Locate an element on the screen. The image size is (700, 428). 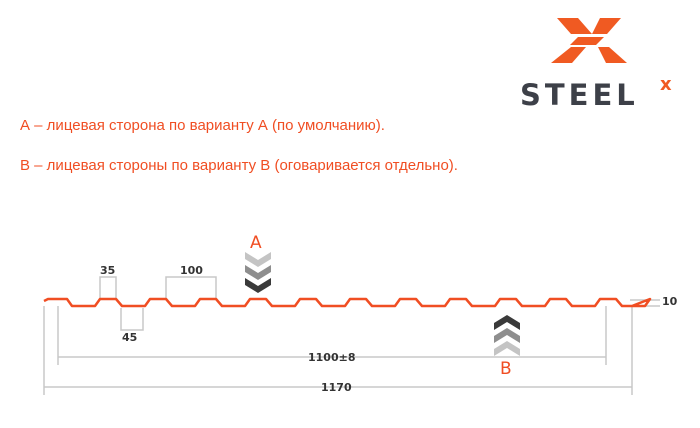
bottom-width-label: 45 is located at coordinates (129, 337).